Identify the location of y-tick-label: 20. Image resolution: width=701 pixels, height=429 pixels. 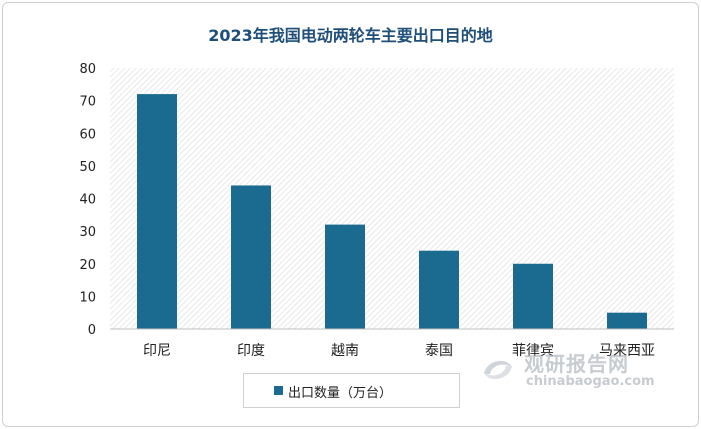
(87, 265).